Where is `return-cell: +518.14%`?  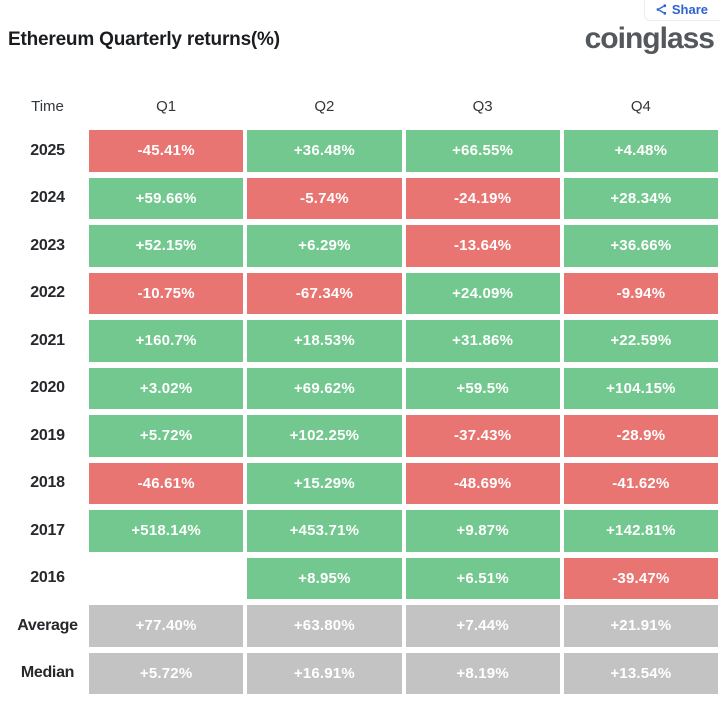 return-cell: +518.14% is located at coordinates (166, 531).